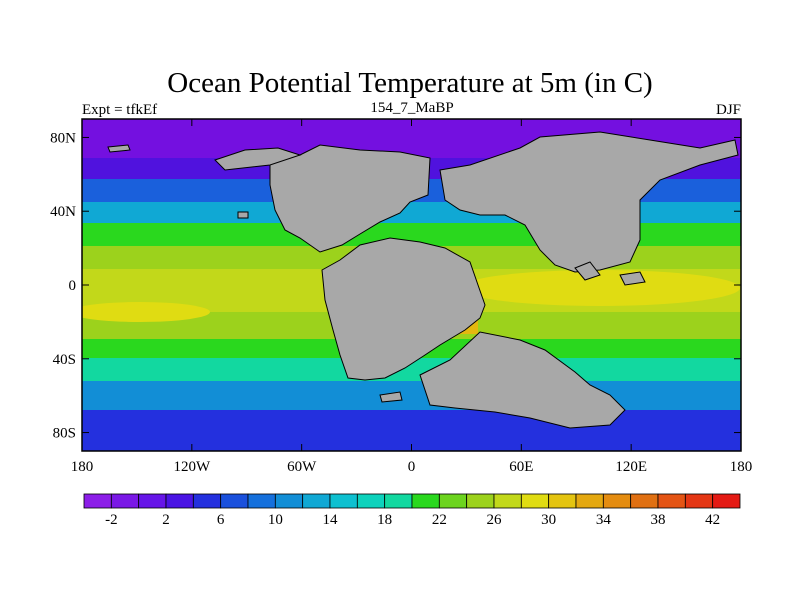 Image resolution: width=800 pixels, height=600 pixels. I want to click on colorbar-label: 26, so click(495, 520).